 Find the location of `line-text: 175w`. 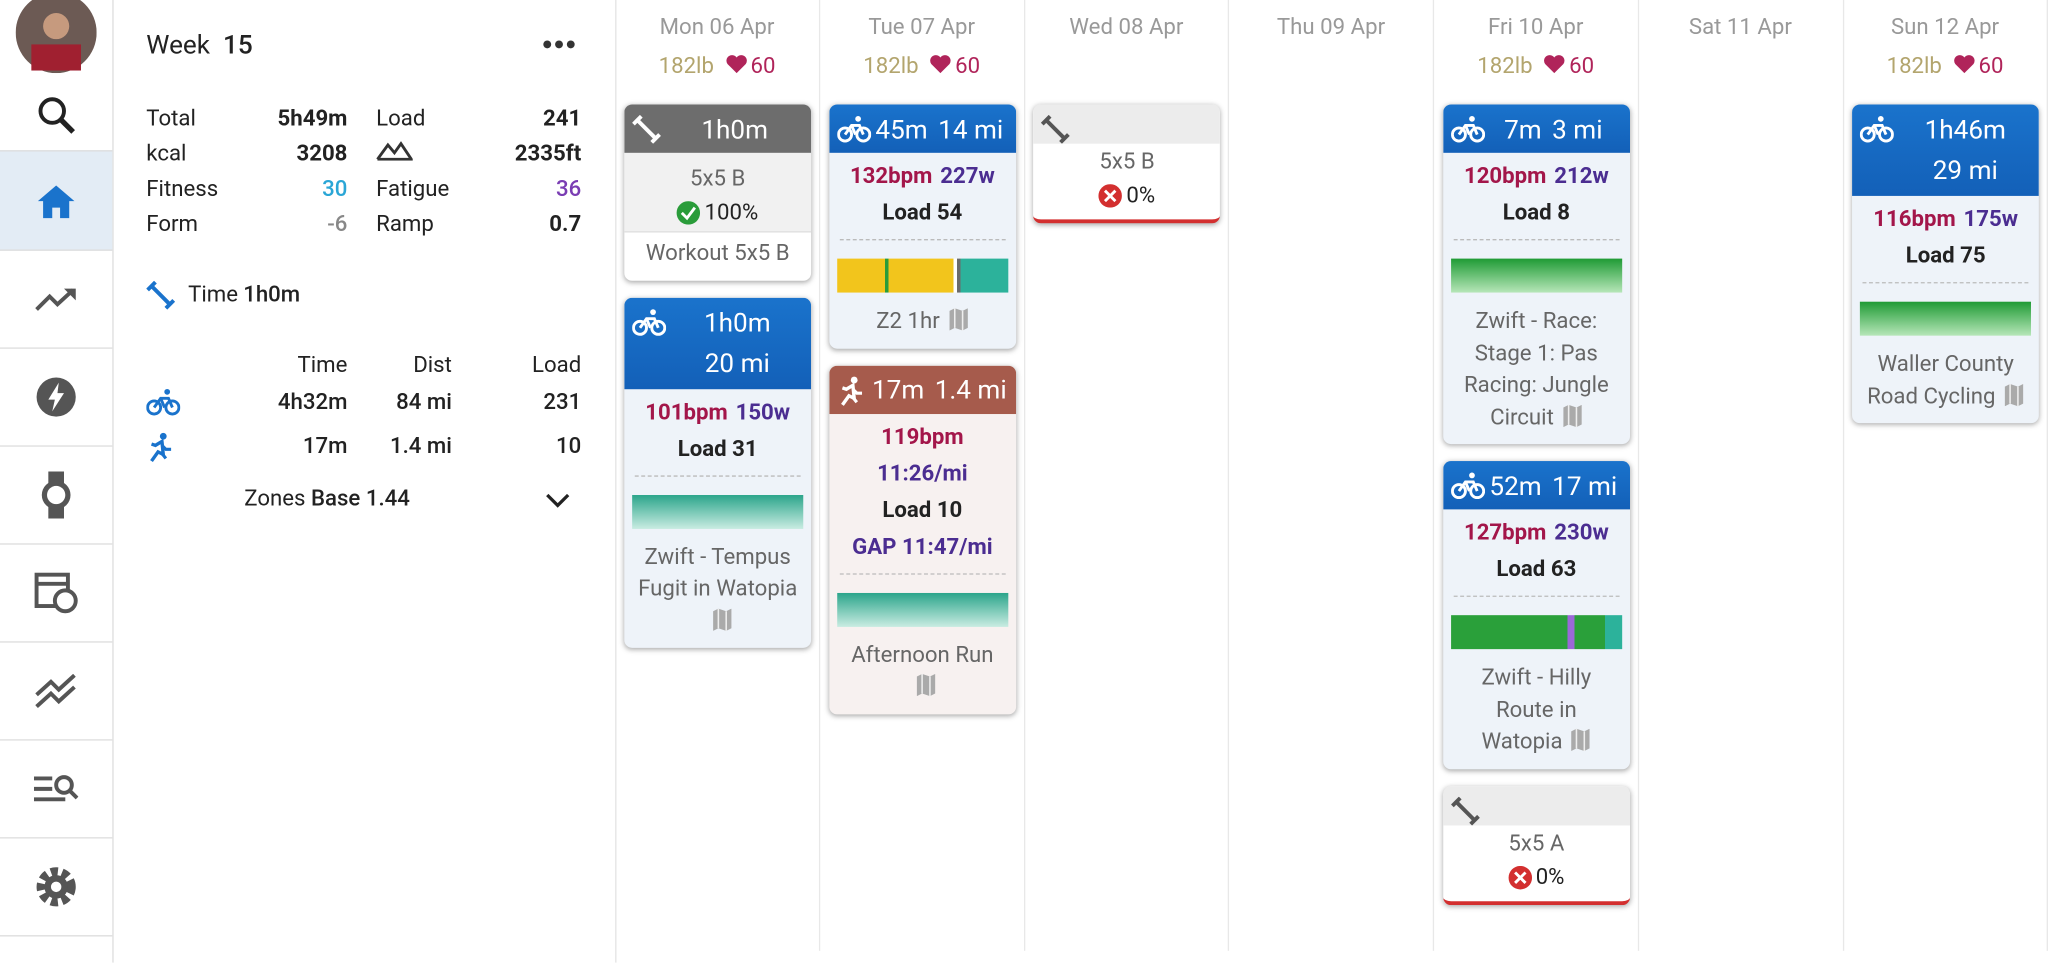

line-text: 175w is located at coordinates (1991, 219).